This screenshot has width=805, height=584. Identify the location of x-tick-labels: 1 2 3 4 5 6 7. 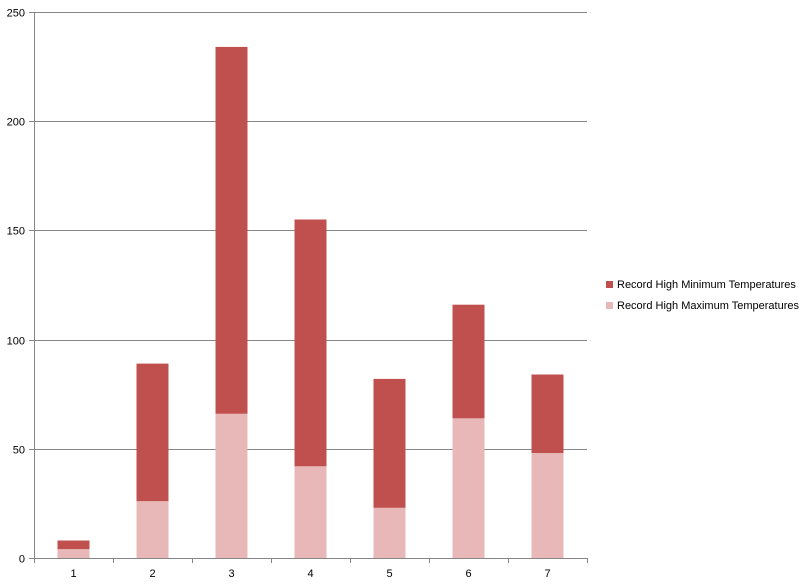
(310, 574).